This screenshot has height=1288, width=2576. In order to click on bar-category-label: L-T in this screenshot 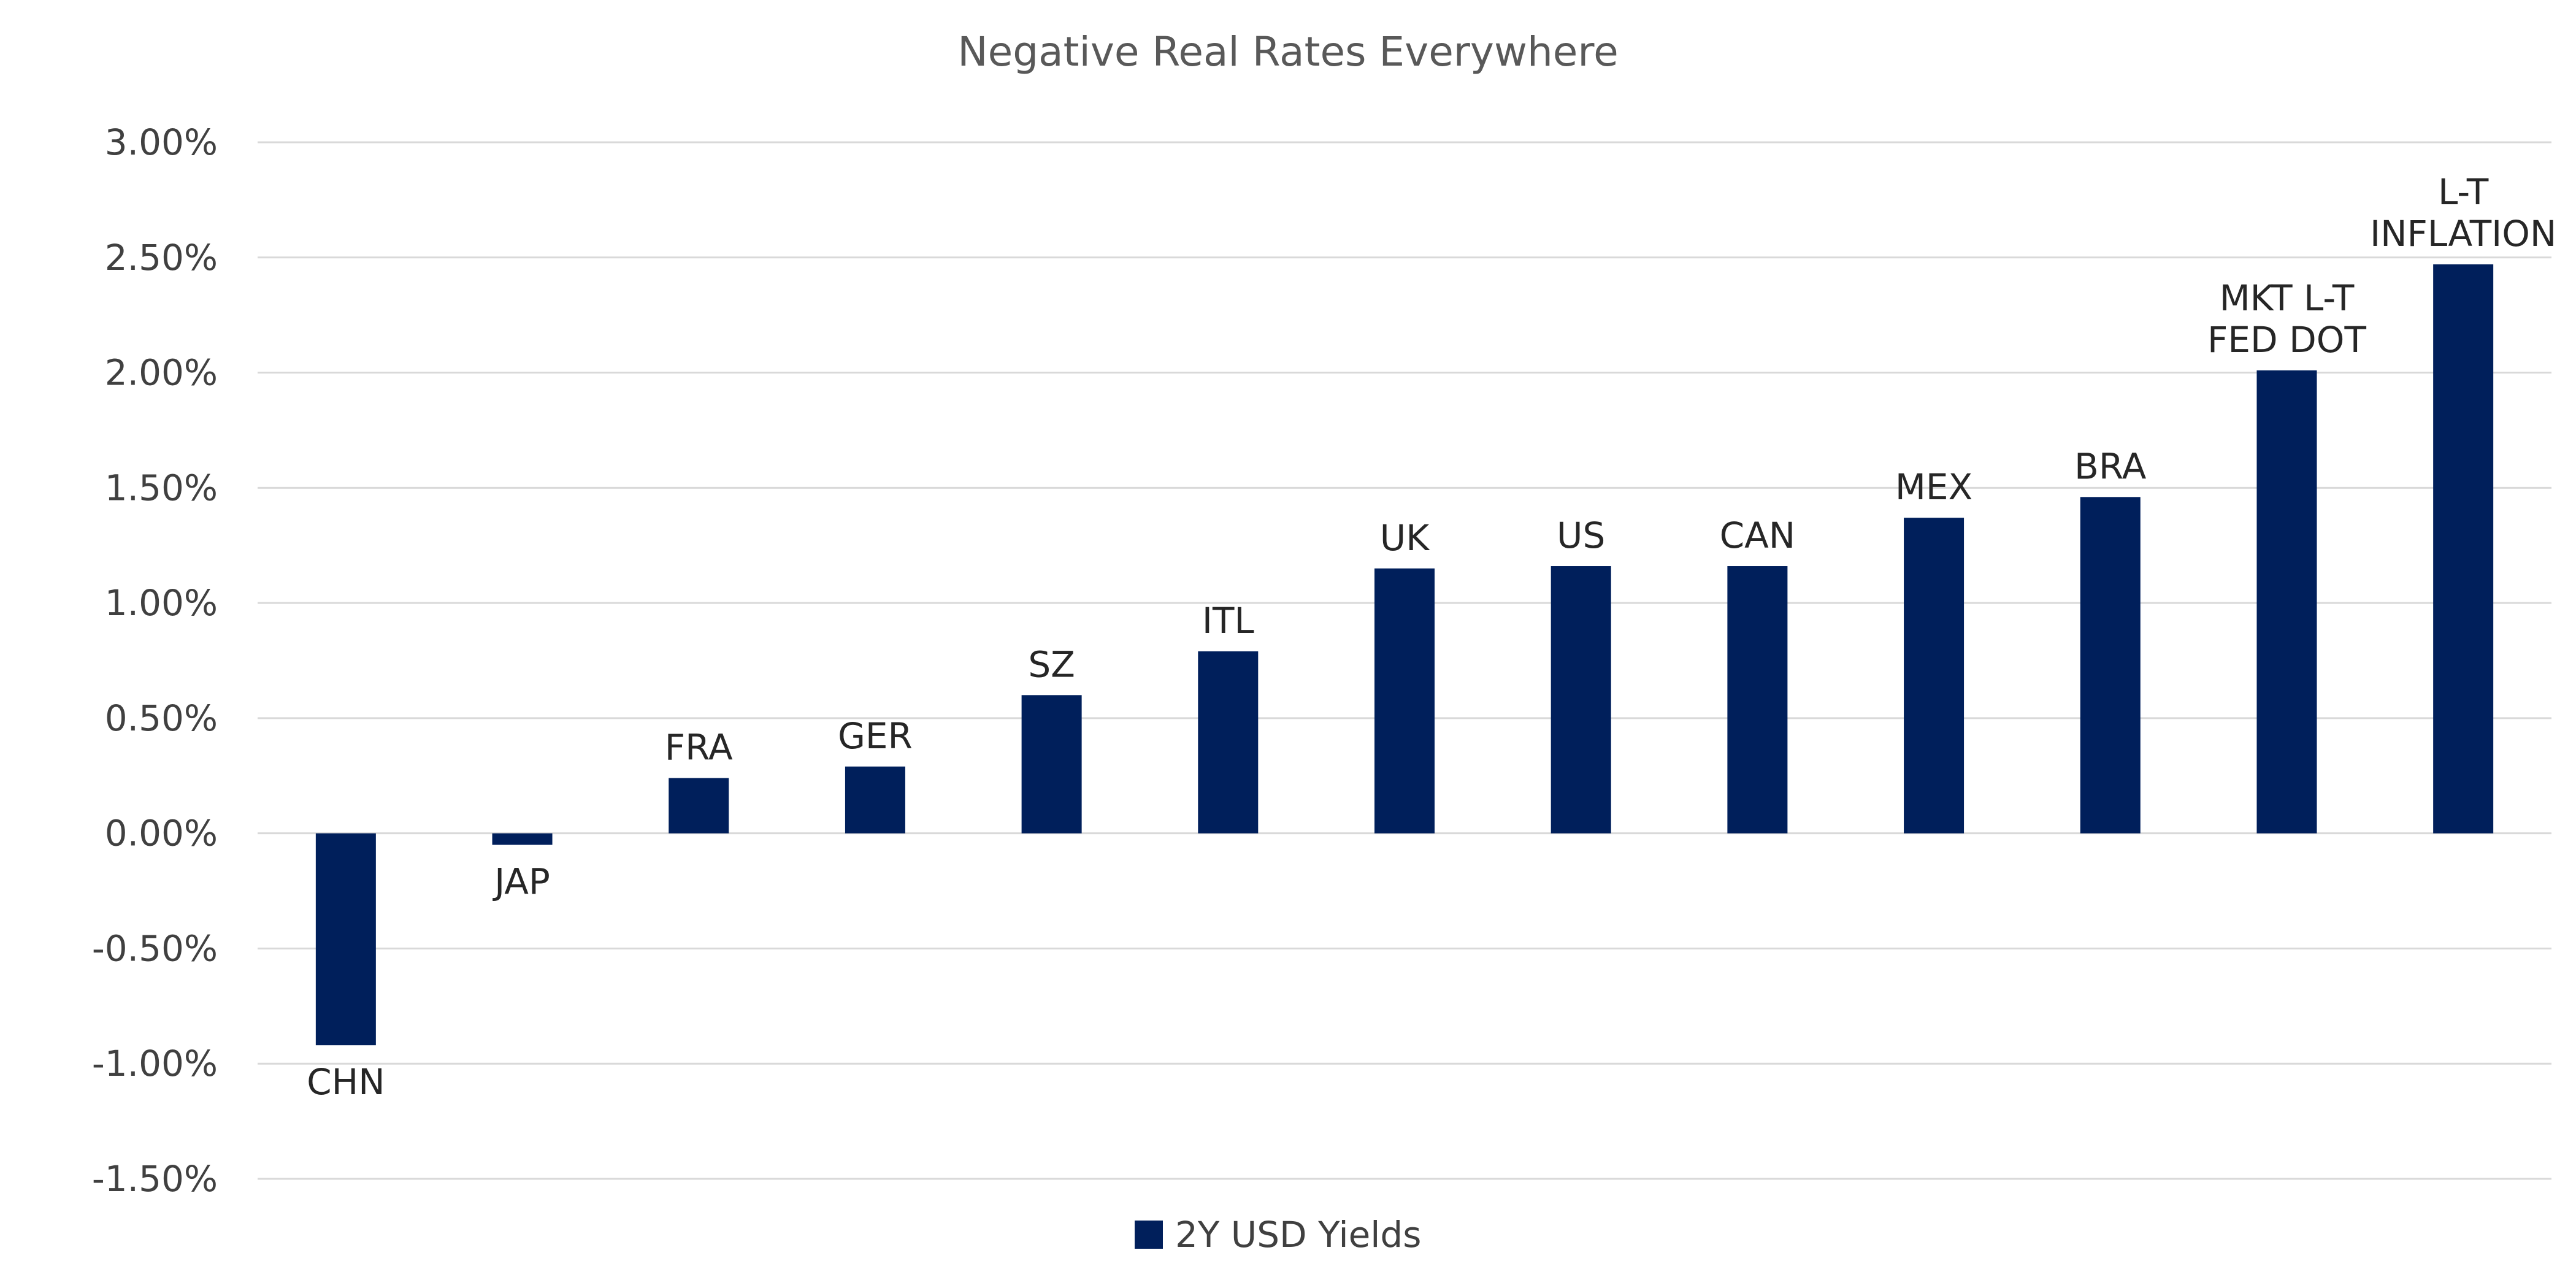, I will do `click(2463, 192)`.